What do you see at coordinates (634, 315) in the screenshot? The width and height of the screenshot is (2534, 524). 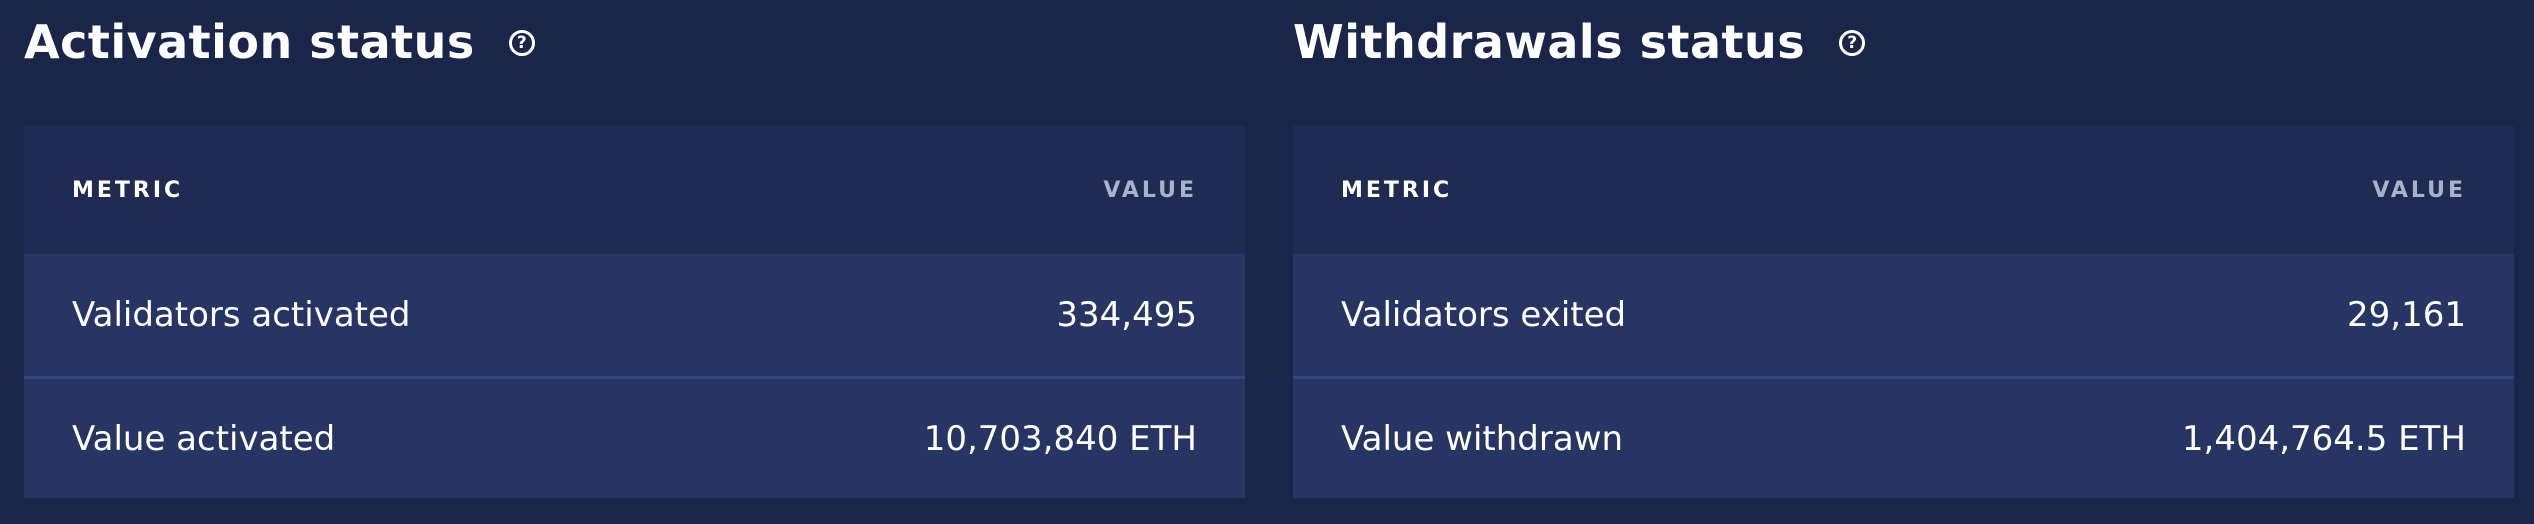 I see `table-row: Validators activated 334,495` at bounding box center [634, 315].